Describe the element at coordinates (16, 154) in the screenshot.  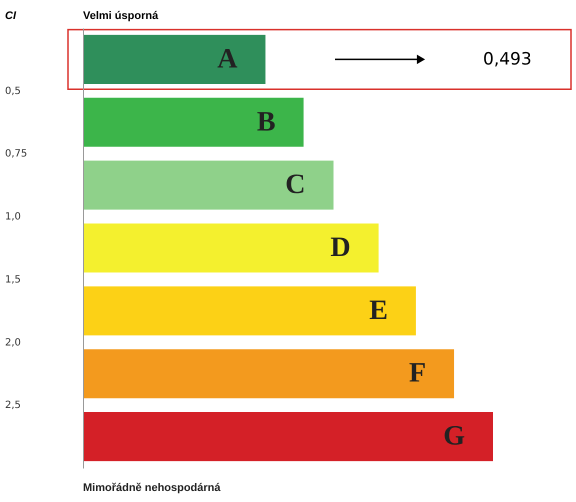
I see `text: 0,75` at that location.